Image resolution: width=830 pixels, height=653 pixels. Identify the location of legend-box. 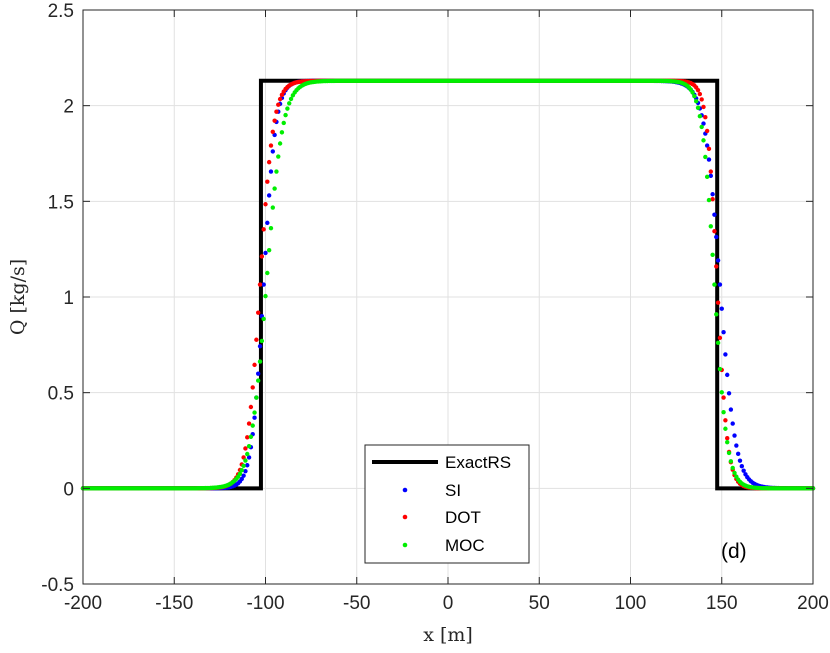
(447, 504).